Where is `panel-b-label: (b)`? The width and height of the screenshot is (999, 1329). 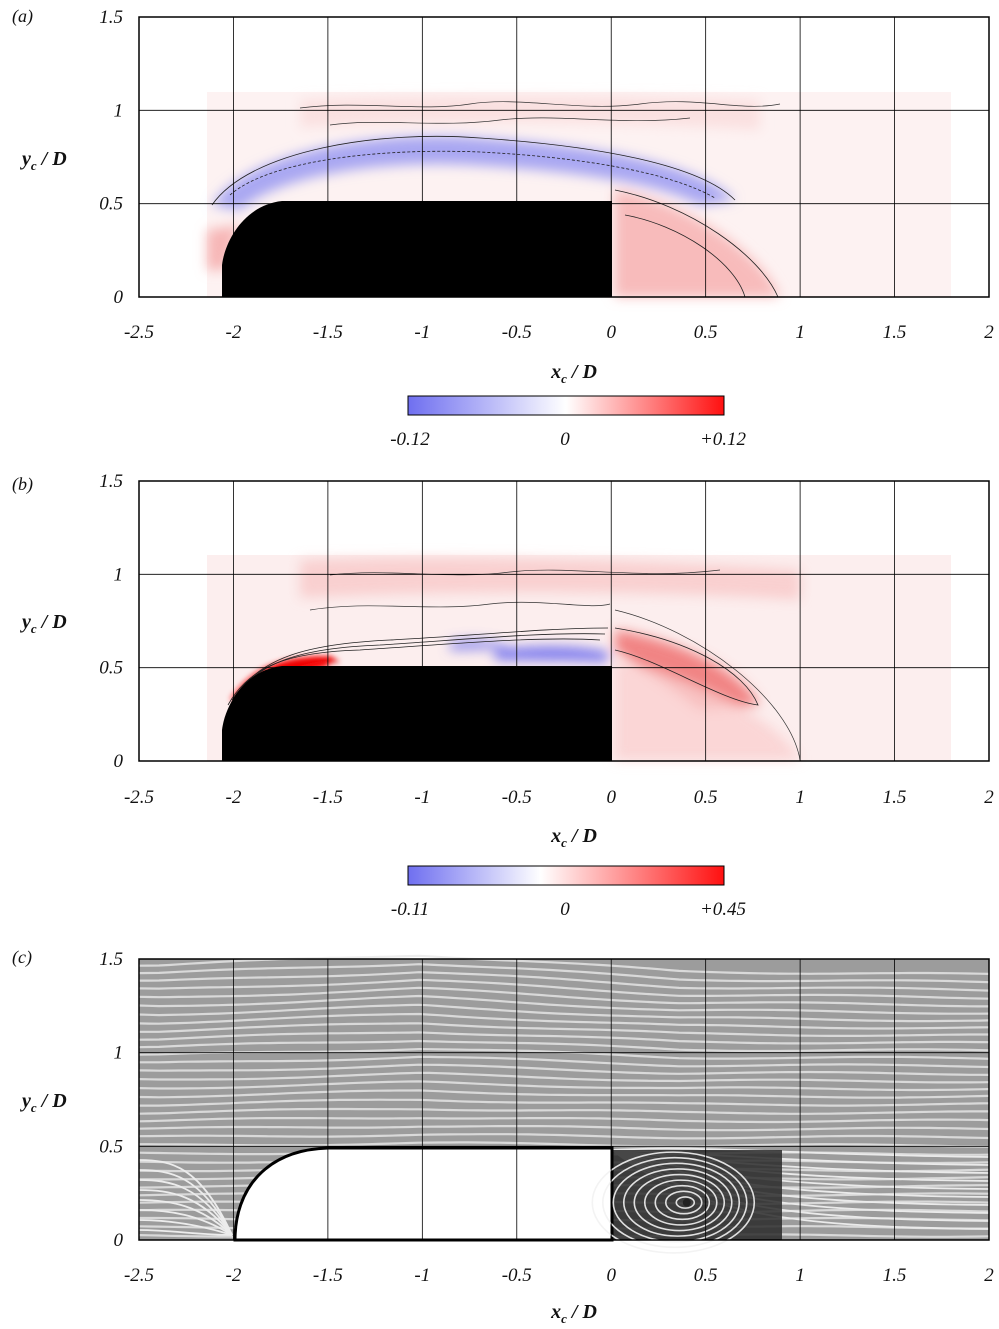
panel-b-label: (b) is located at coordinates (22, 484).